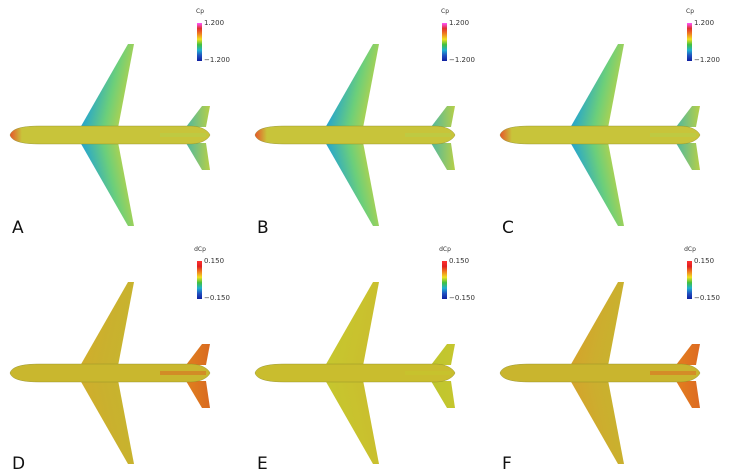 The width and height of the screenshot is (737, 476). What do you see at coordinates (262, 464) in the screenshot?
I see `panel-label: E` at bounding box center [262, 464].